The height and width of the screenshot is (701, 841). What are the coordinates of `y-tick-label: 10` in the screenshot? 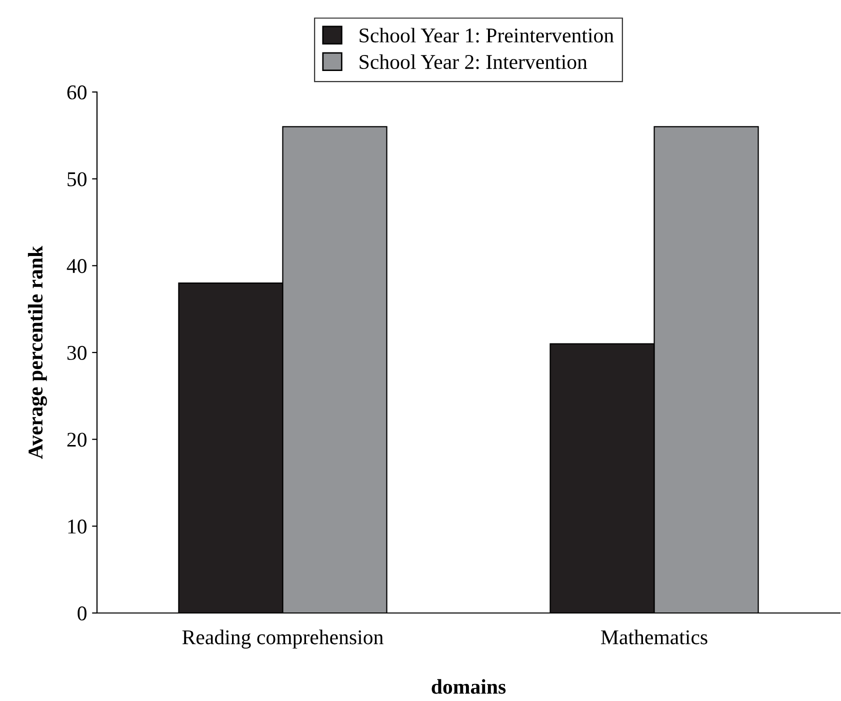 It's located at (77, 527).